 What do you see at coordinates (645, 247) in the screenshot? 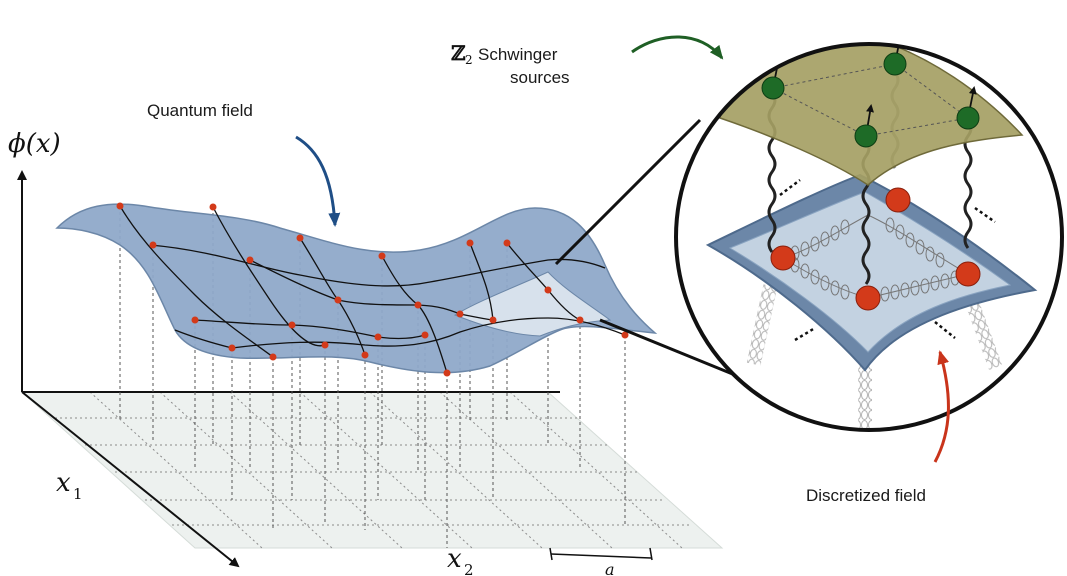
I see `zoom-lines` at bounding box center [645, 247].